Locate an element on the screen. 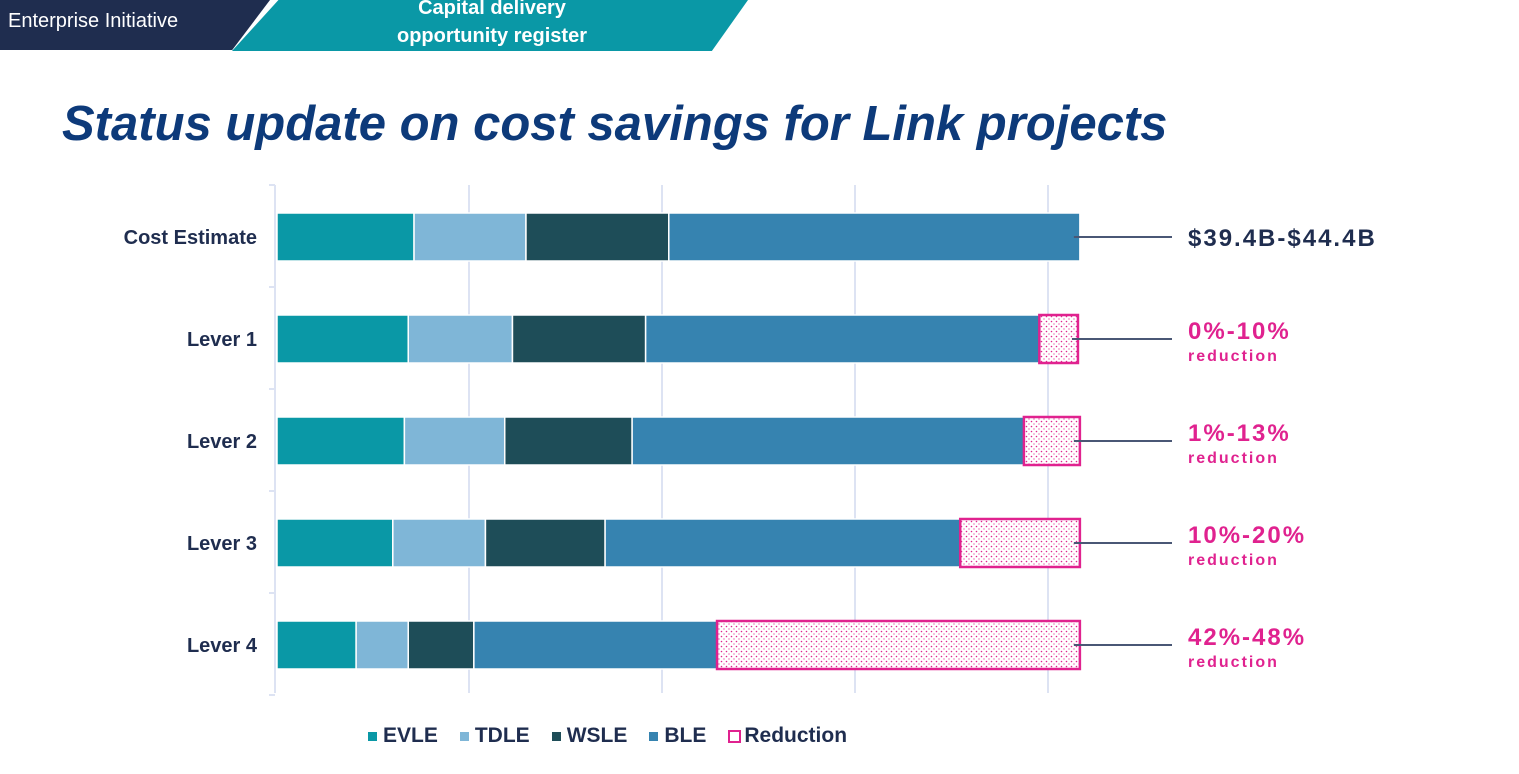 This screenshot has width=1519, height=774. y-axis is located at coordinates (272, 440).